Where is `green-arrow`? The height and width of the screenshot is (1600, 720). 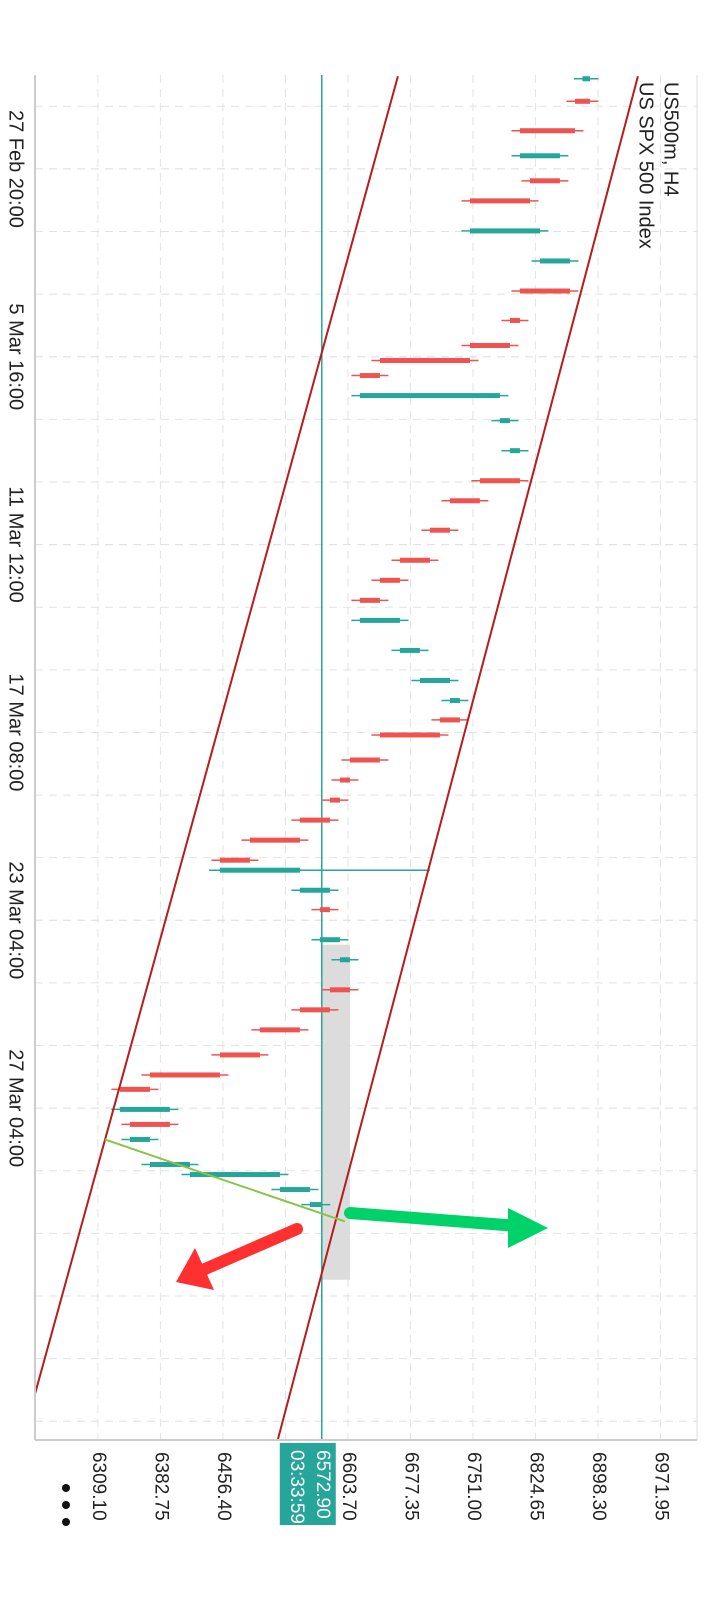
green-arrow is located at coordinates (446, 1227).